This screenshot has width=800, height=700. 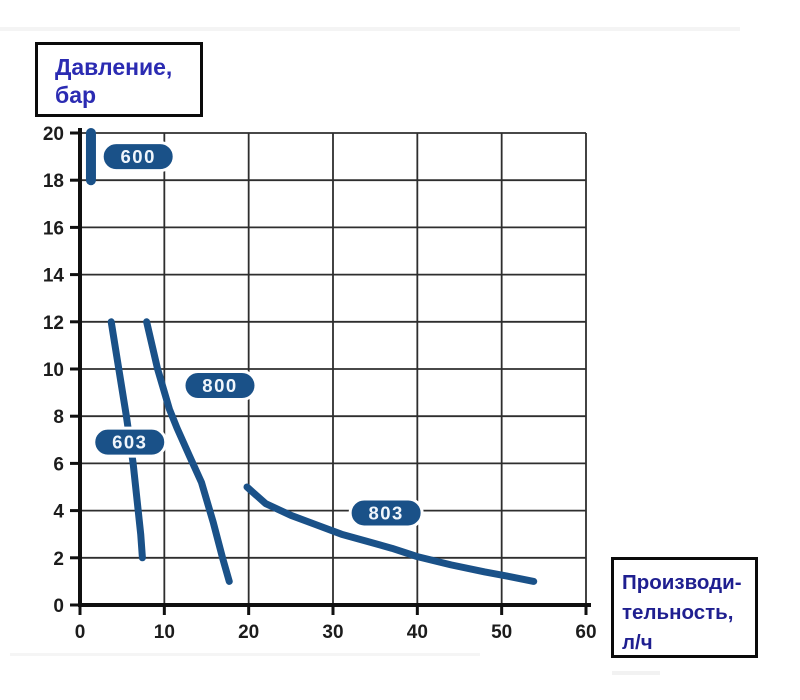 I want to click on y-tick-label: 20, so click(x=53, y=134).